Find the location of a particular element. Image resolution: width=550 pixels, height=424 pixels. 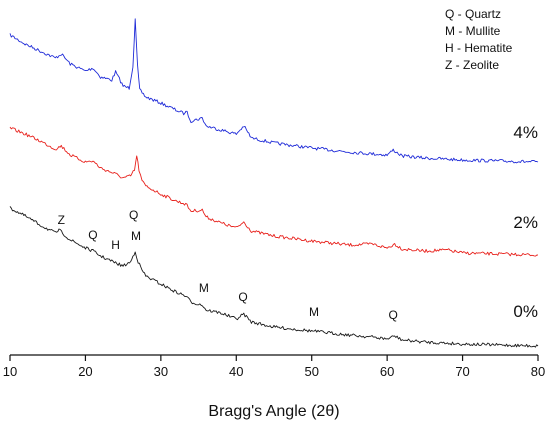

x-tick-label: 10 is located at coordinates (10, 371).